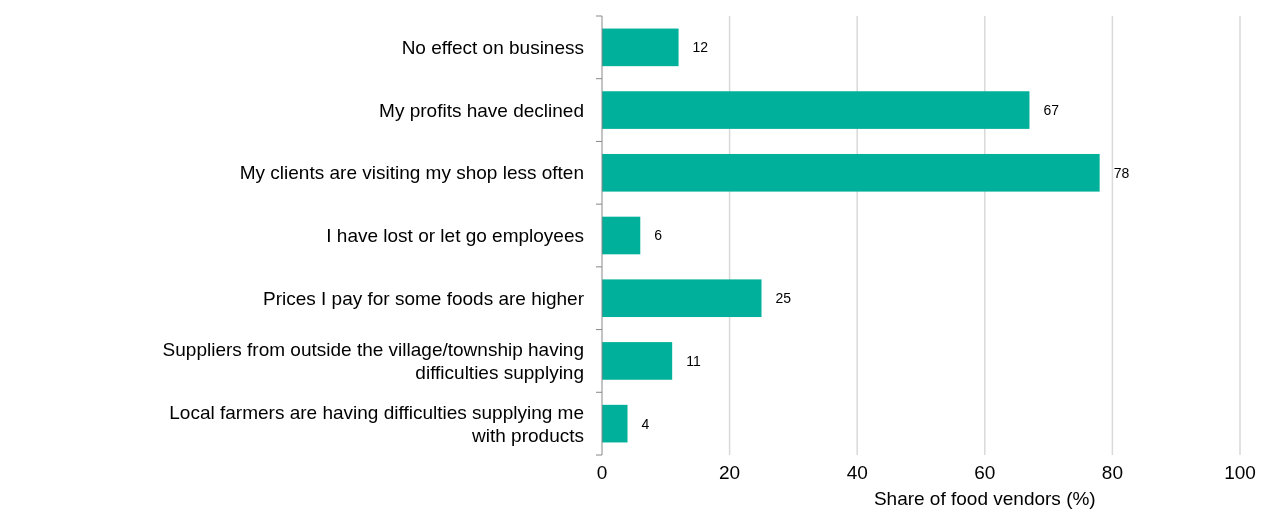  What do you see at coordinates (783, 298) in the screenshot?
I see `data-label: 25` at bounding box center [783, 298].